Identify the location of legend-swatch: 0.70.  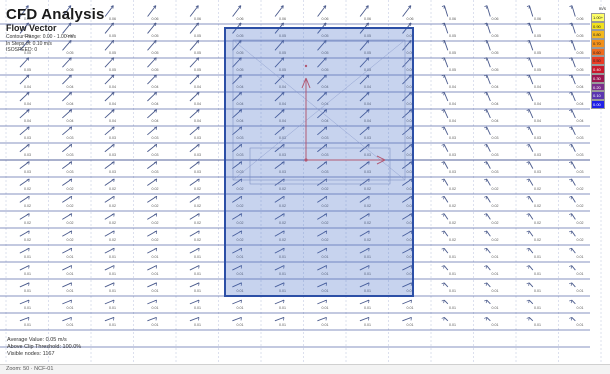
(598, 43).